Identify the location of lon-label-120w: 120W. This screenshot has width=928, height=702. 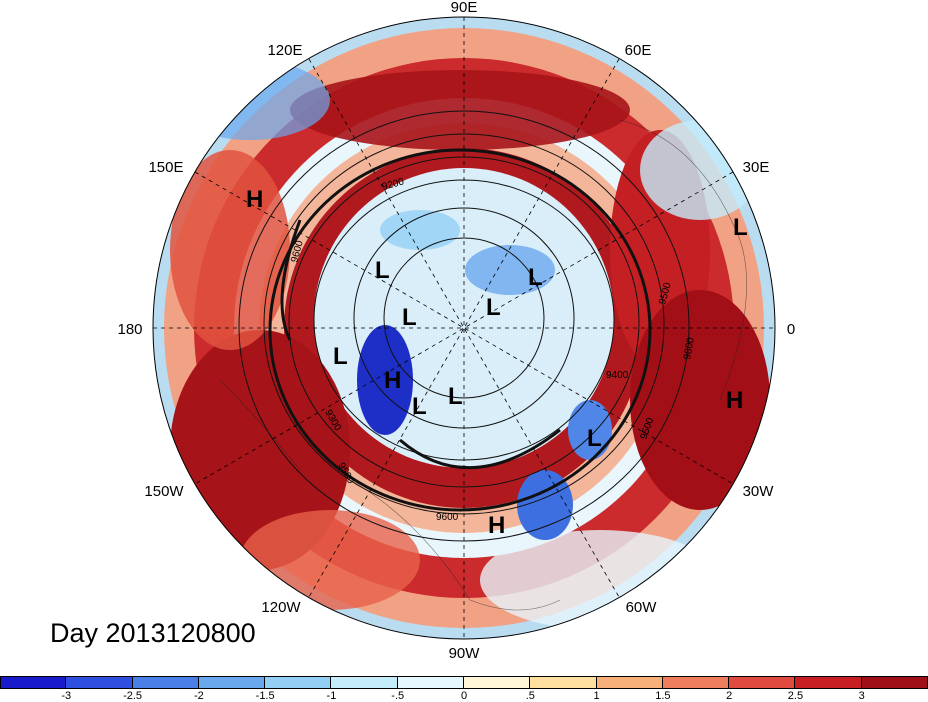
(281, 607).